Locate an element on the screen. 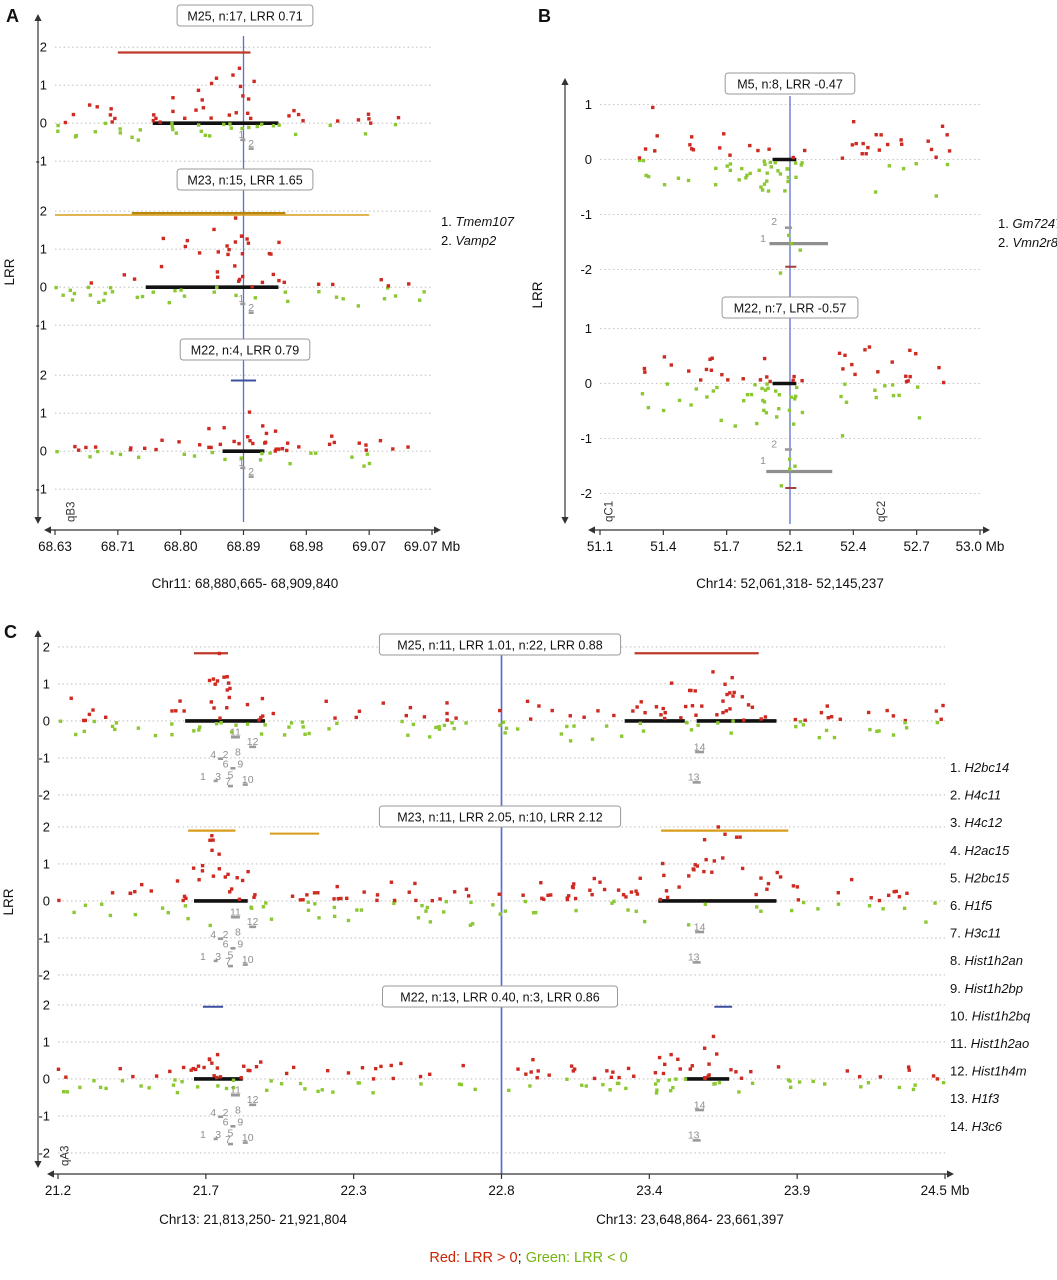 Image resolution: width=1057 pixels, height=1280 pixels. y-tick-label: 0 is located at coordinates (588, 383).